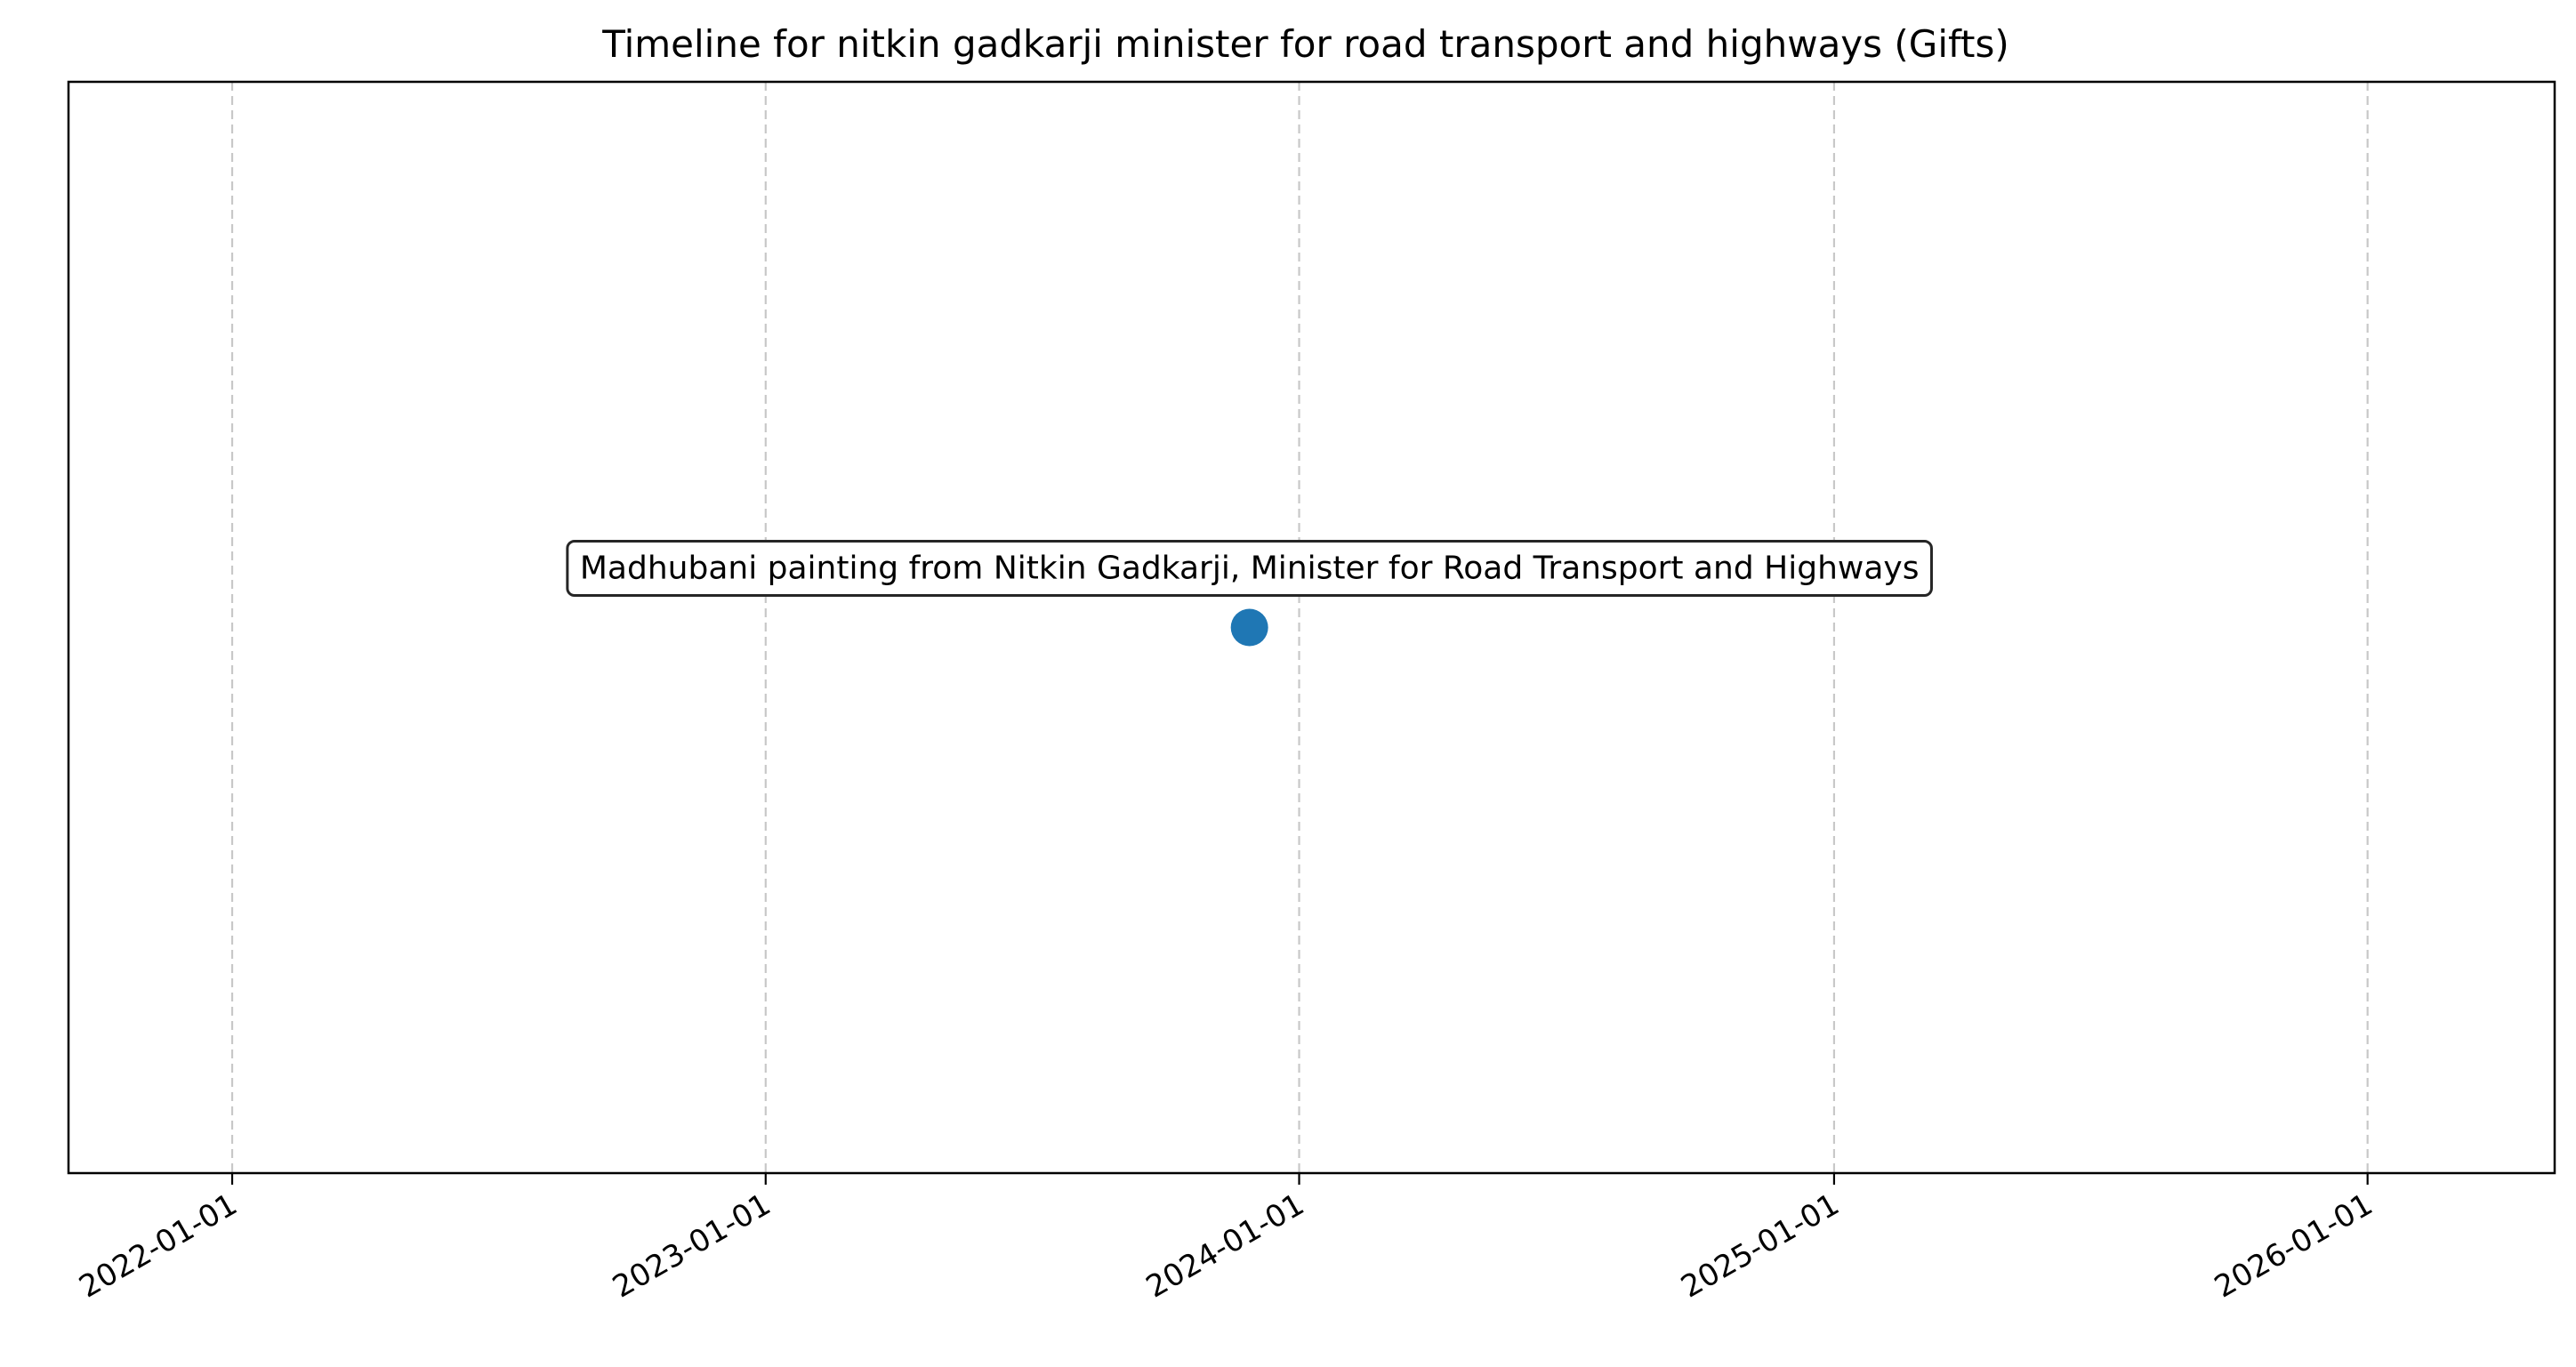 This screenshot has width=2576, height=1367. What do you see at coordinates (2294, 1245) in the screenshot?
I see `x-tick-label: 2026-01-01` at bounding box center [2294, 1245].